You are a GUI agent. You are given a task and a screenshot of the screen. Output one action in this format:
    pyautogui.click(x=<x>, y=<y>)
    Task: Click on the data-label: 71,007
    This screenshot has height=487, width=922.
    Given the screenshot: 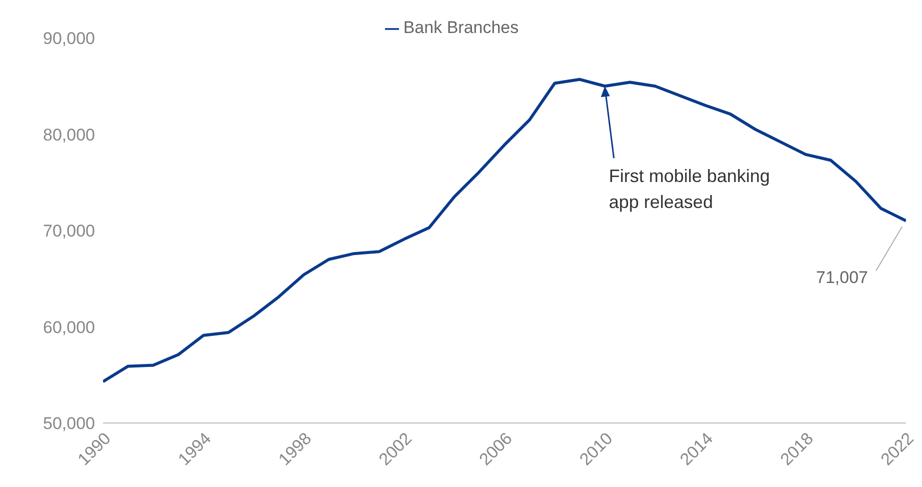 What is the action you would take?
    pyautogui.click(x=842, y=277)
    